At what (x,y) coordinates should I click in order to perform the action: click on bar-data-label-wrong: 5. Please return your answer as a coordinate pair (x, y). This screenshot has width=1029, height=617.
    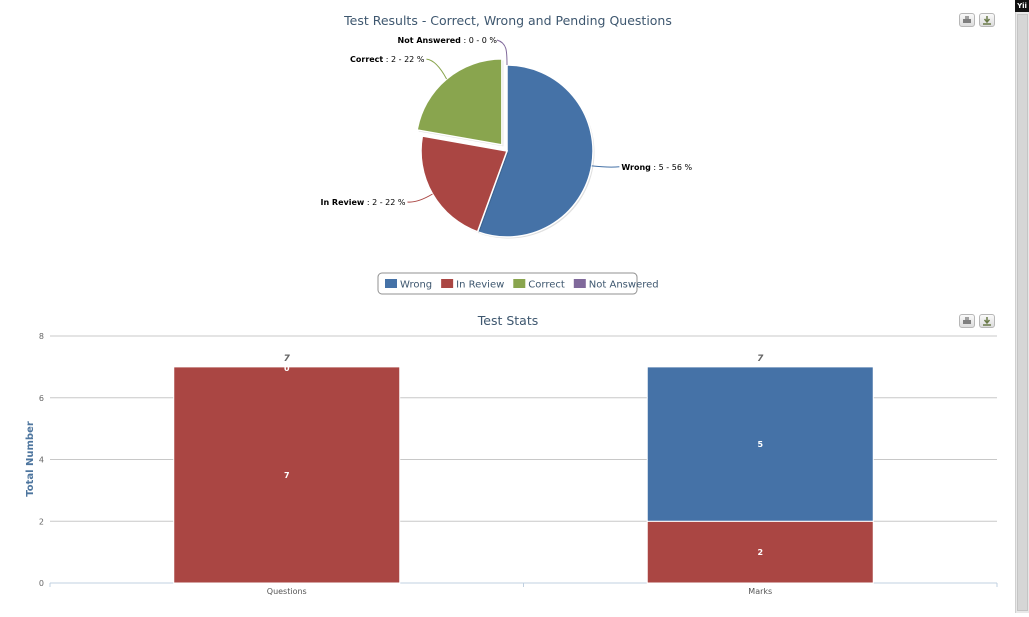
    Looking at the image, I should click on (760, 444).